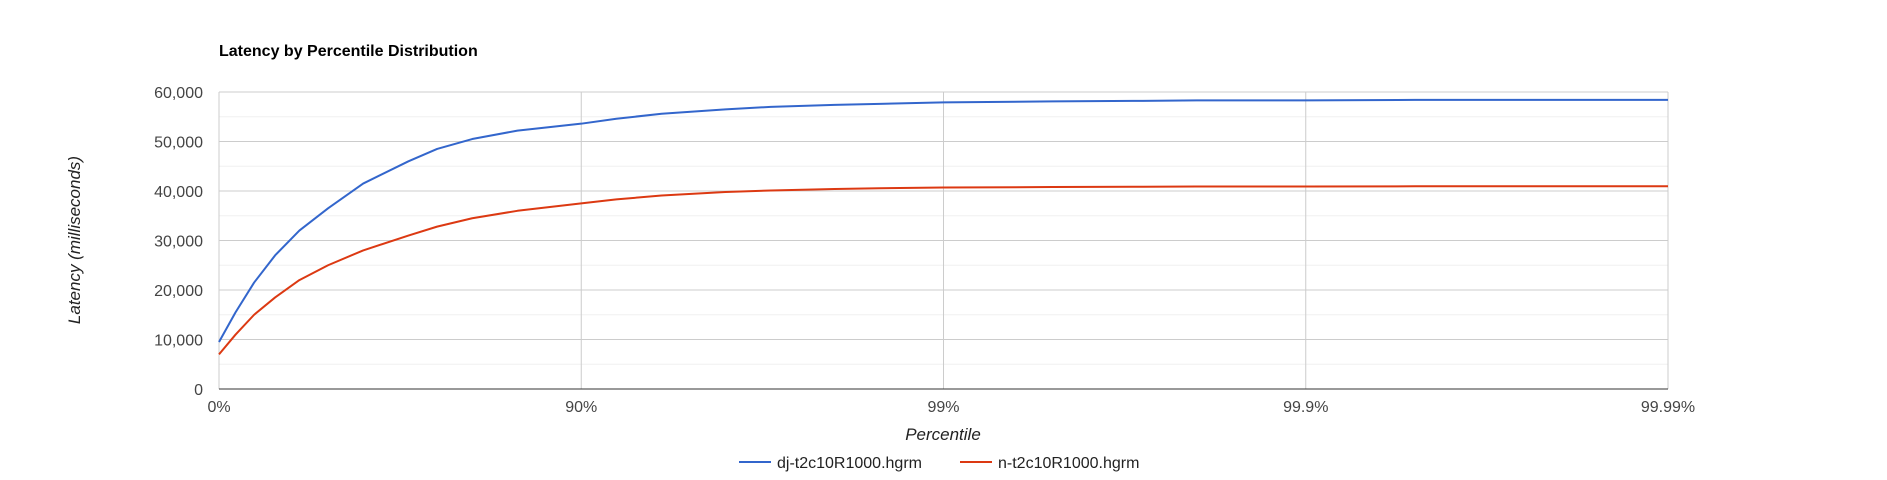 This screenshot has height=480, width=1887. Describe the element at coordinates (178, 291) in the screenshot. I see `y-tick-label: 20,000` at that location.